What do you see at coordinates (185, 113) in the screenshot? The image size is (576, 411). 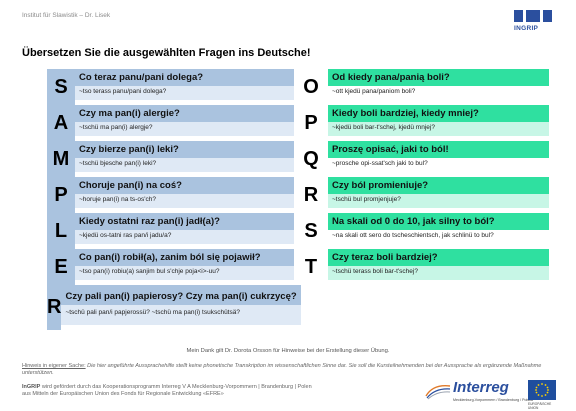 I see `sampler-question: Czy ma pan(i) alergie?` at bounding box center [185, 113].